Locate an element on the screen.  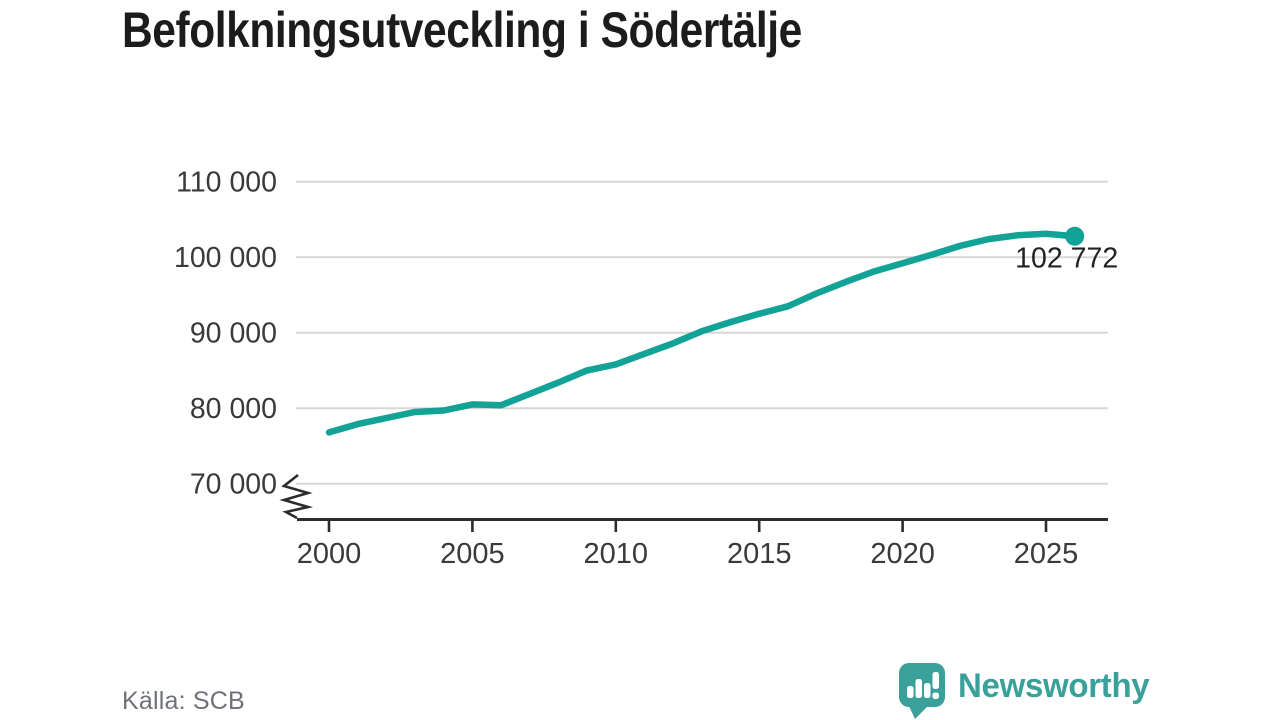
x-tick-label: 2025 is located at coordinates (1046, 554).